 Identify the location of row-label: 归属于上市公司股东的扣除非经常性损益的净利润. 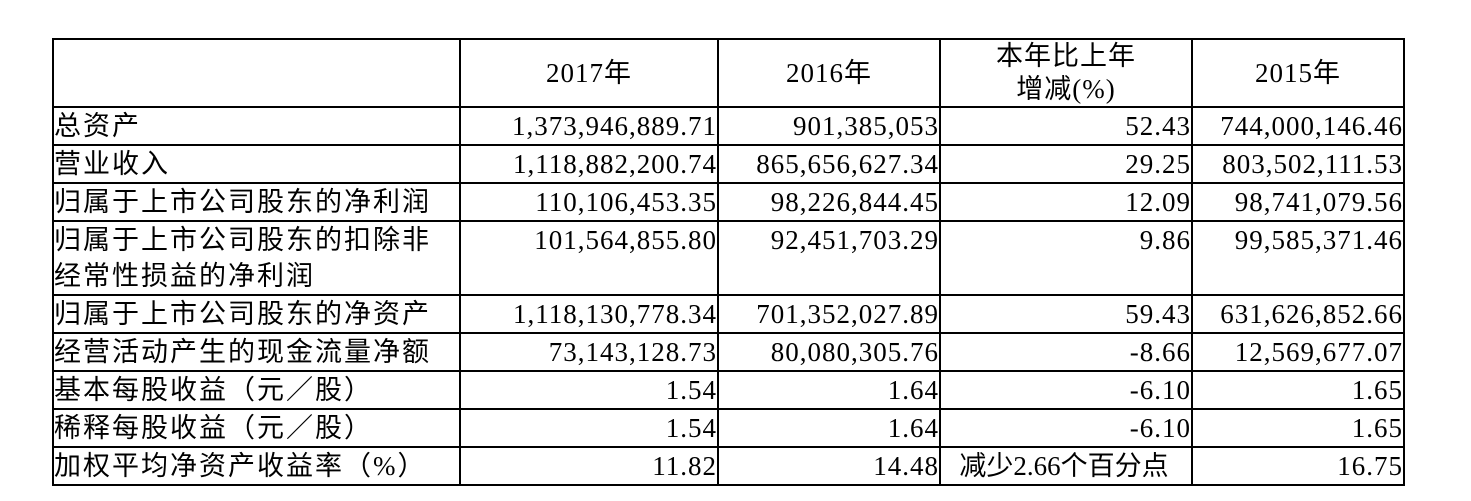
(256, 258).